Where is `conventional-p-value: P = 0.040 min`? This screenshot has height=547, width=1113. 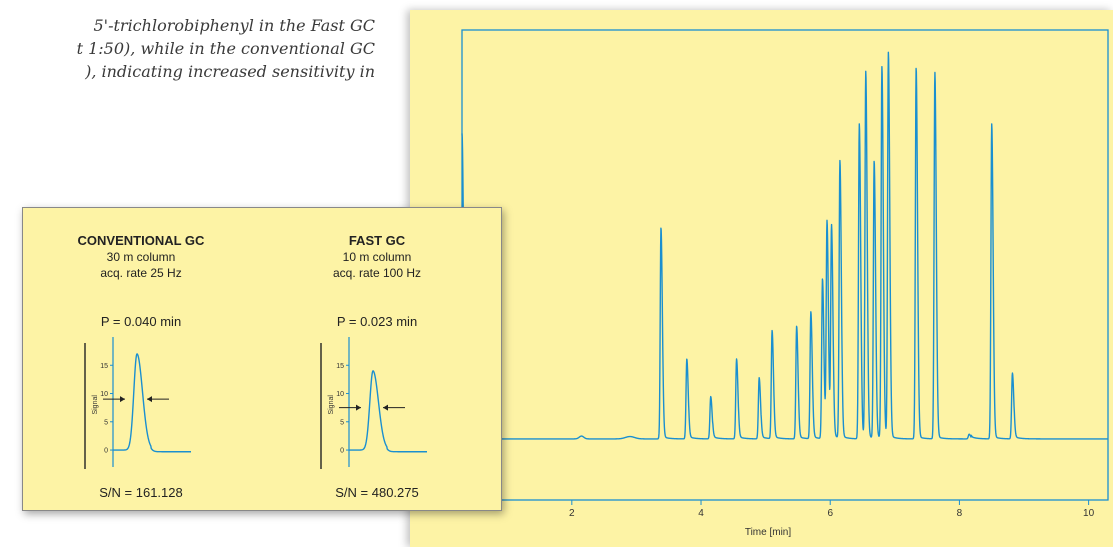
conventional-p-value: P = 0.040 min is located at coordinates (141, 321).